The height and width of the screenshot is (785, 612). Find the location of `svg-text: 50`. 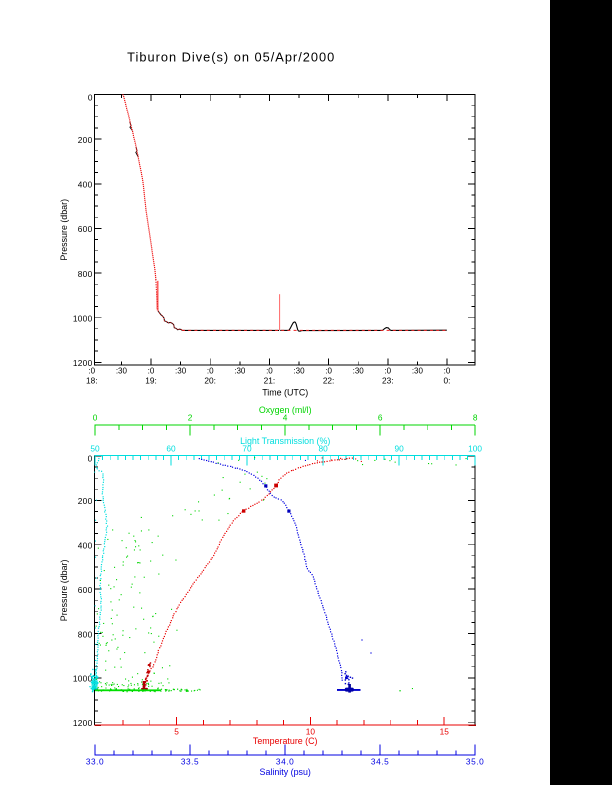

svg-text: 50 is located at coordinates (95, 449).